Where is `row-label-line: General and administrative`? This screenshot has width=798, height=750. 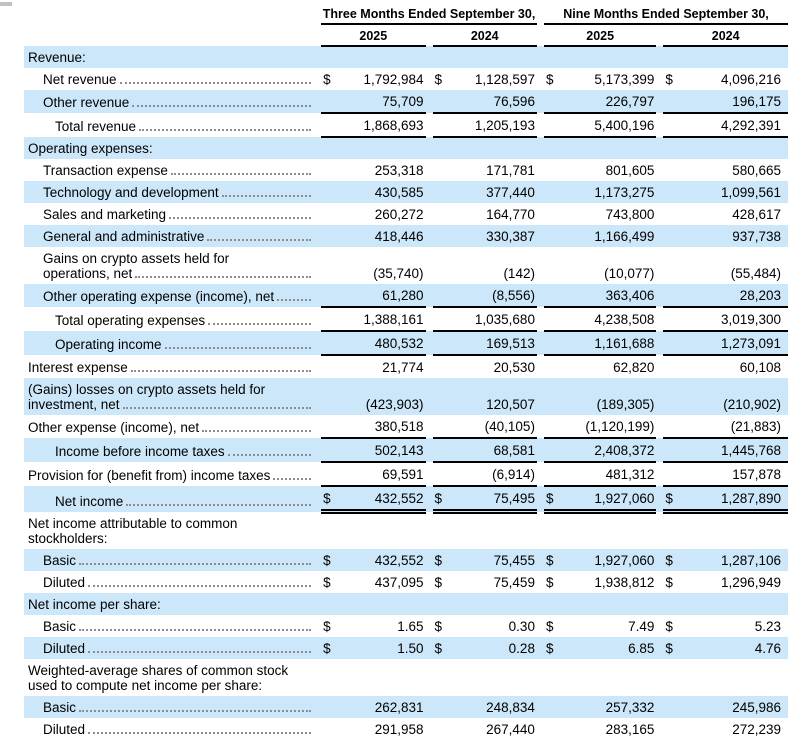 row-label-line: General and administrative is located at coordinates (182, 236).